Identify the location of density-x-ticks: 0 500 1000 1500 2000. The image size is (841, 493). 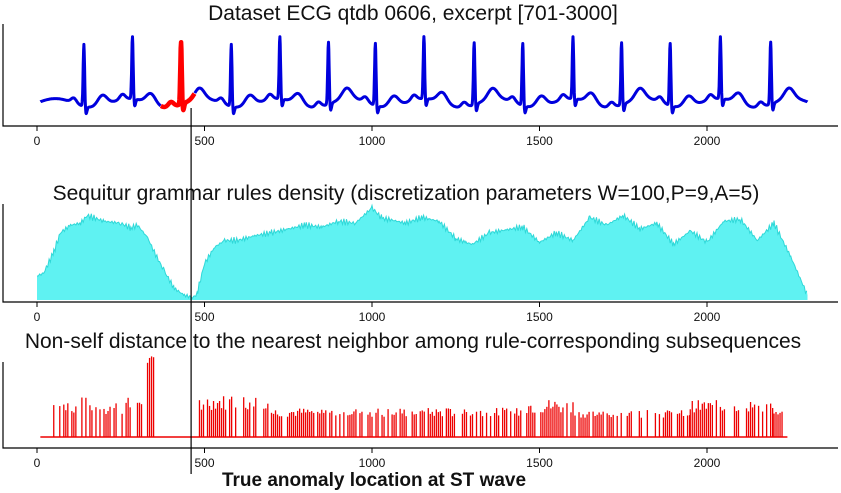
(377, 313).